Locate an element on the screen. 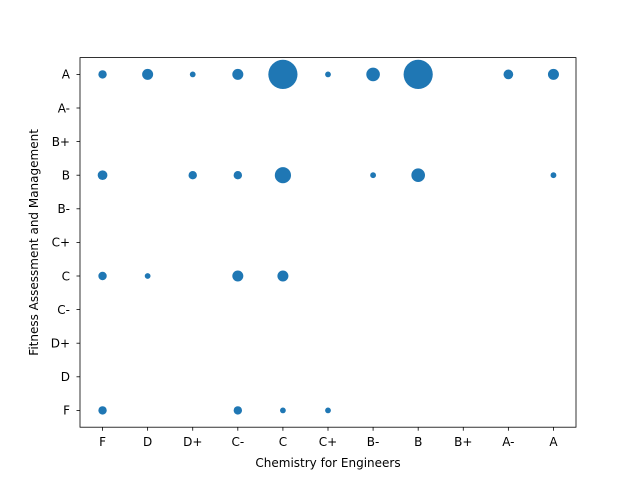  x-tick-label: A is located at coordinates (553, 442).